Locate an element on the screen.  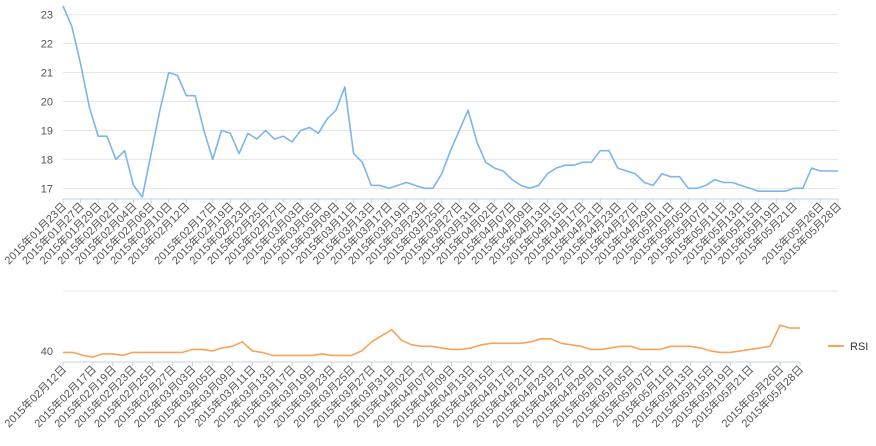
y-tick-label: 18 is located at coordinates (47, 160).